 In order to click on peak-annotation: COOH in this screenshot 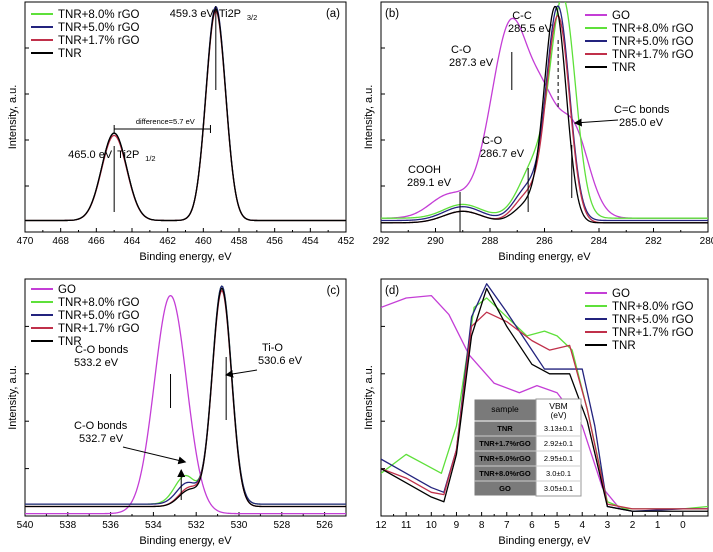, I will do `click(424, 170)`.